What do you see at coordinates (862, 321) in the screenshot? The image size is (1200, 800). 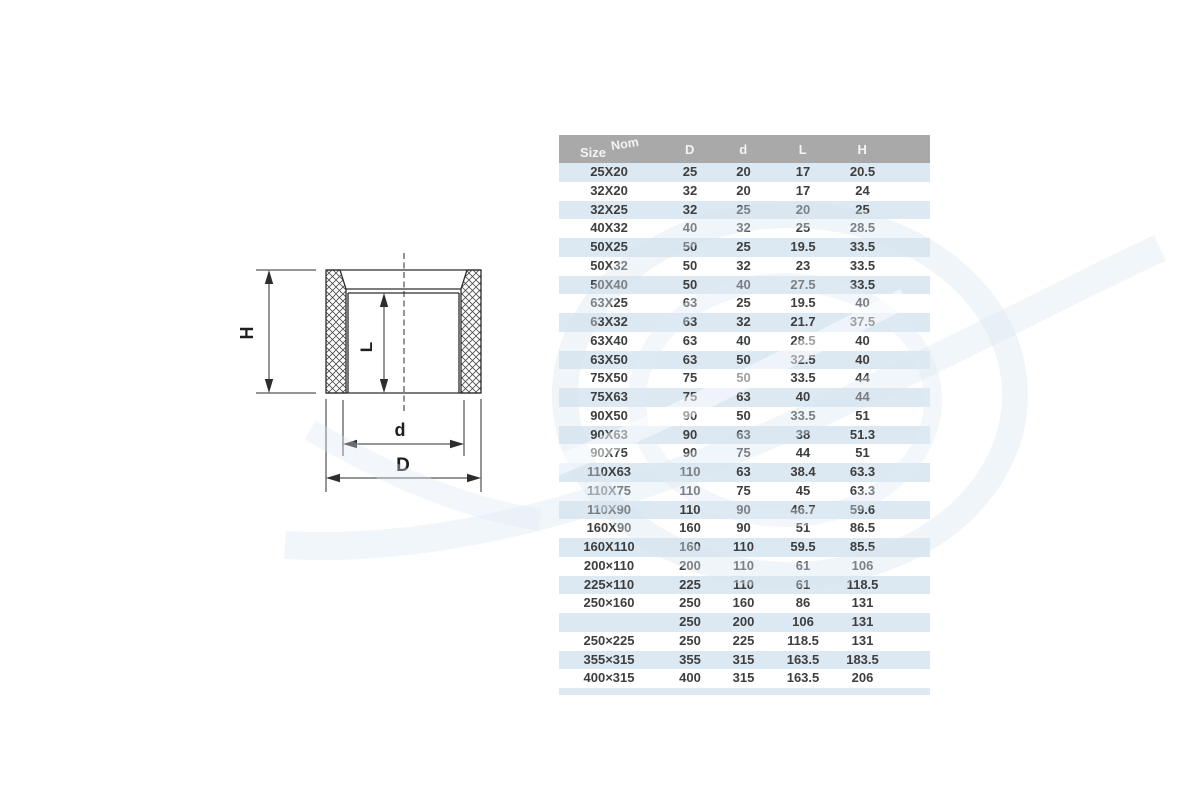 I see `cell-H: 37.5` at bounding box center [862, 321].